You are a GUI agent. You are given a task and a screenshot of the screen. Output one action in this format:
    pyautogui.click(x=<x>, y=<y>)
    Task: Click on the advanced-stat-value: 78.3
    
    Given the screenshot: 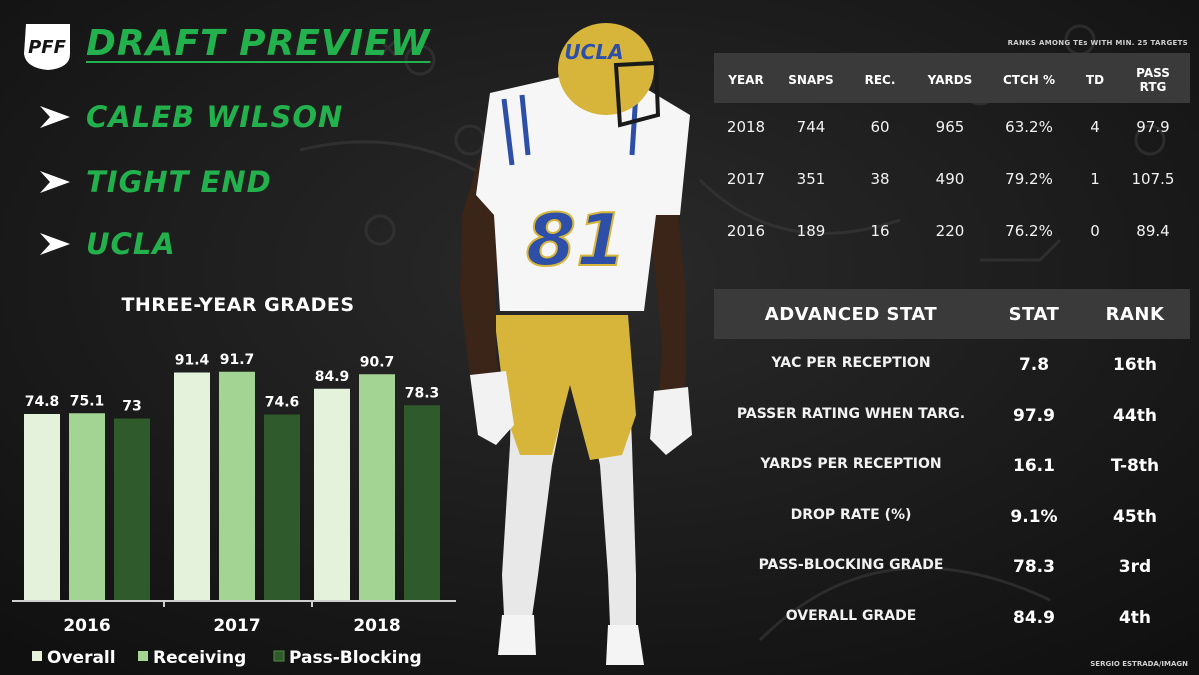 What is the action you would take?
    pyautogui.click(x=1034, y=567)
    